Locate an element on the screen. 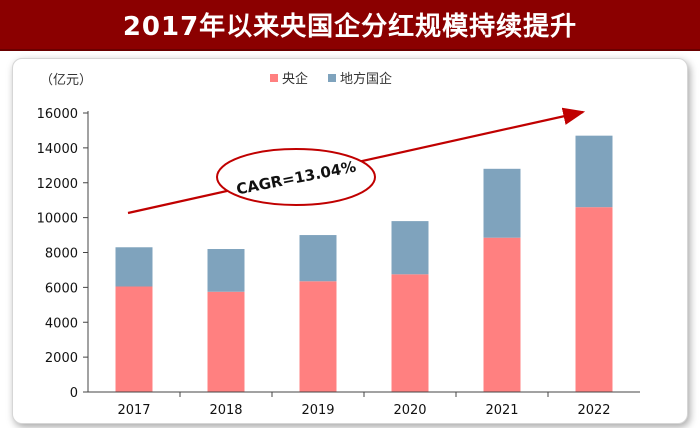 The height and width of the screenshot is (428, 700). y-tick-label: 12000 is located at coordinates (57, 184).